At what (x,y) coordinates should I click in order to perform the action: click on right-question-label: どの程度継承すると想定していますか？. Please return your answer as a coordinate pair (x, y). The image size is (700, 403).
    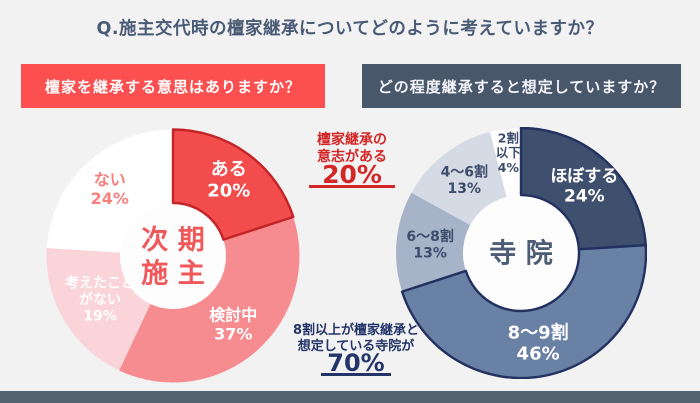
    Looking at the image, I should click on (521, 86).